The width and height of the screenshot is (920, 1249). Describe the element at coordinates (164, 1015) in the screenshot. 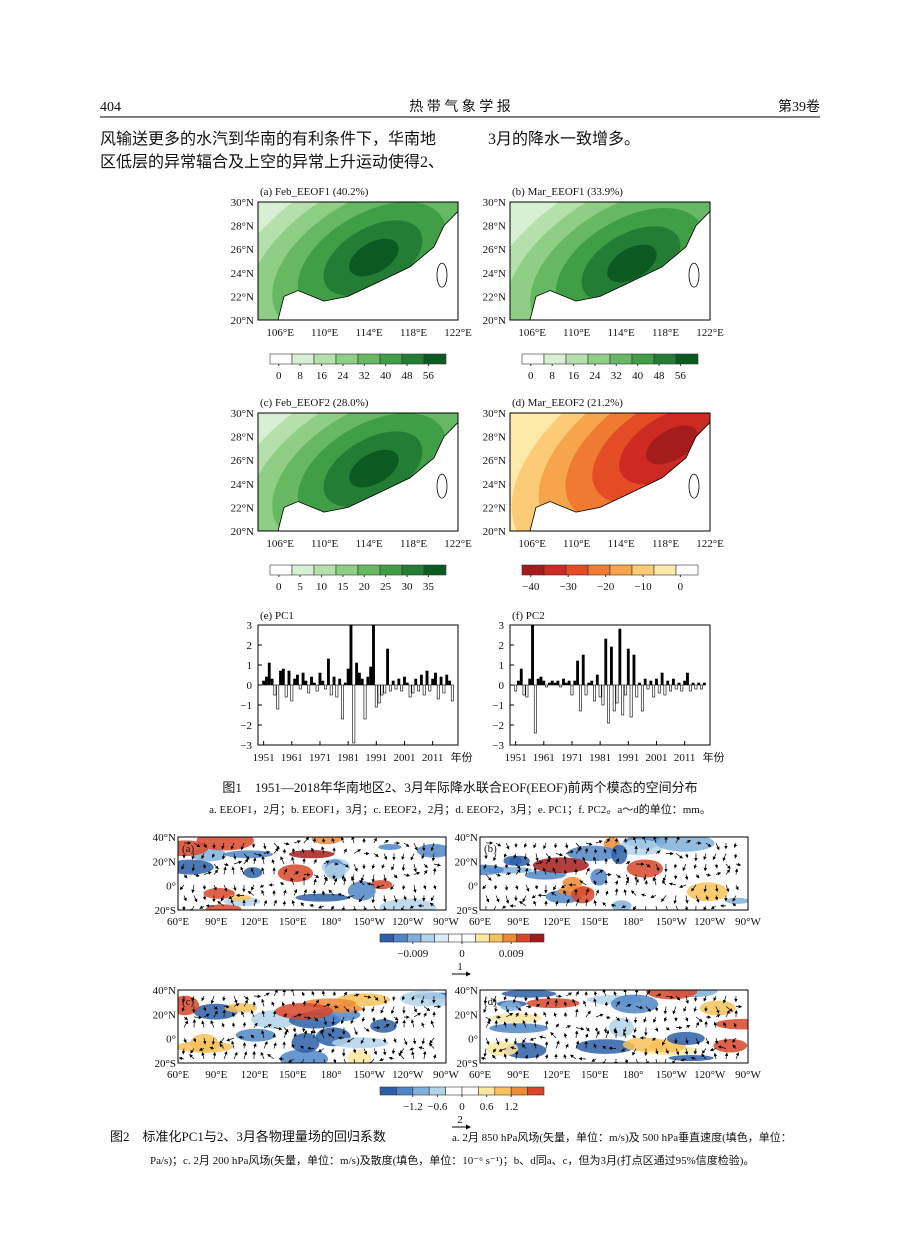

I see `lat-label: 20°N` at that location.